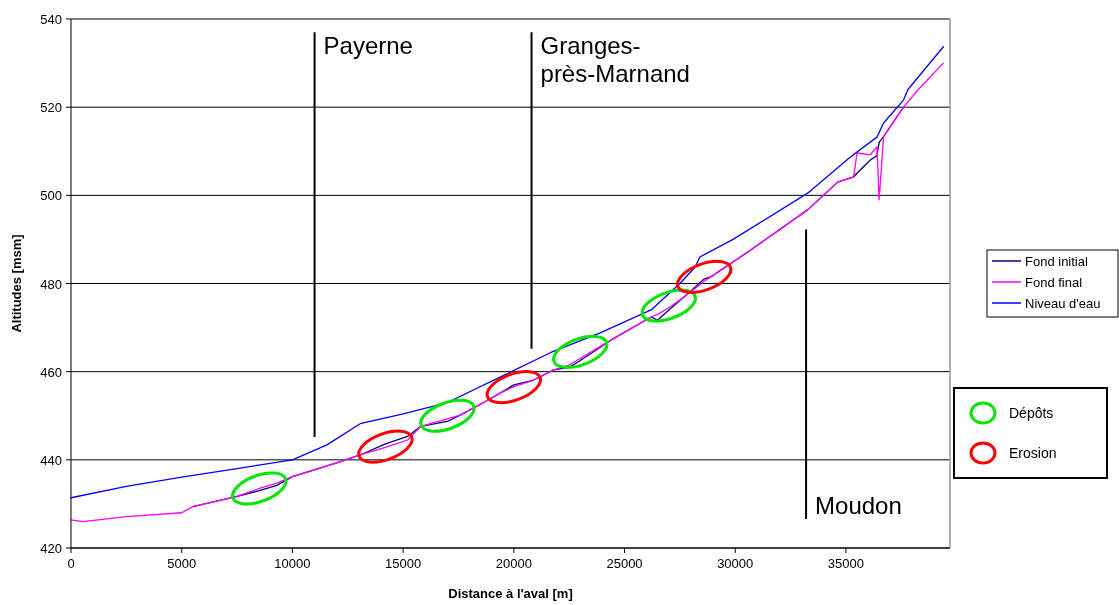 This screenshot has width=1119, height=605. What do you see at coordinates (735, 563) in the screenshot?
I see `x-tick-label: 30000` at bounding box center [735, 563].